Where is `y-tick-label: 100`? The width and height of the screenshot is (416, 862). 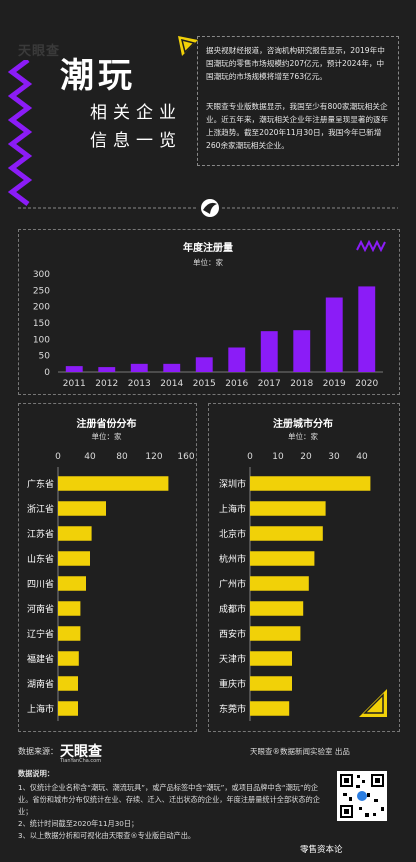
y-tick-label: 100 is located at coordinates (41, 340).